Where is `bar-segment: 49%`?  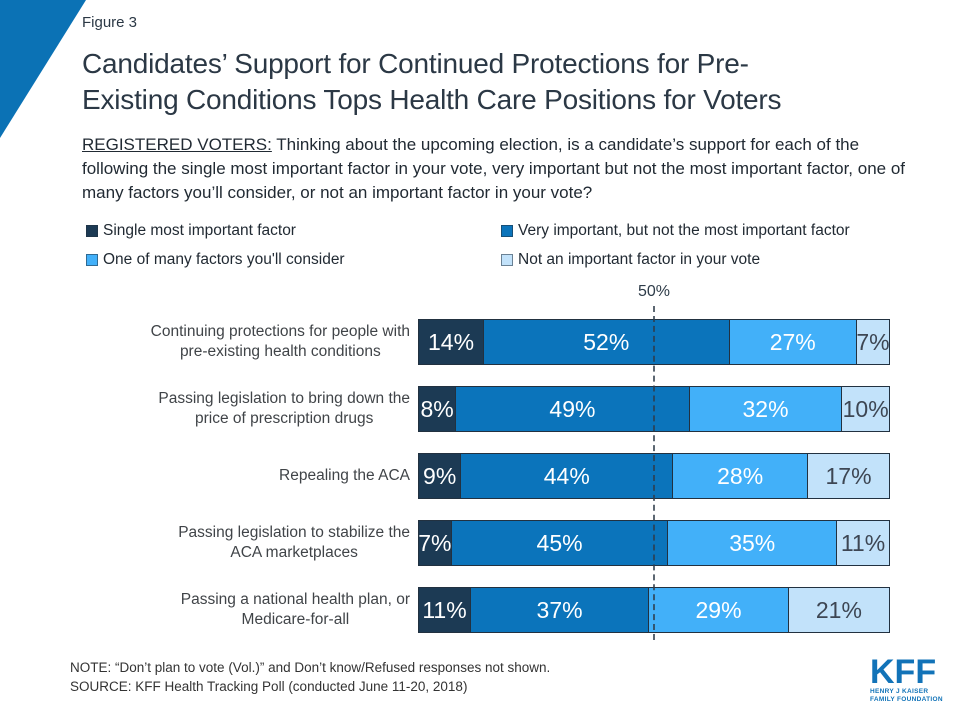 bar-segment: 49% is located at coordinates (573, 409).